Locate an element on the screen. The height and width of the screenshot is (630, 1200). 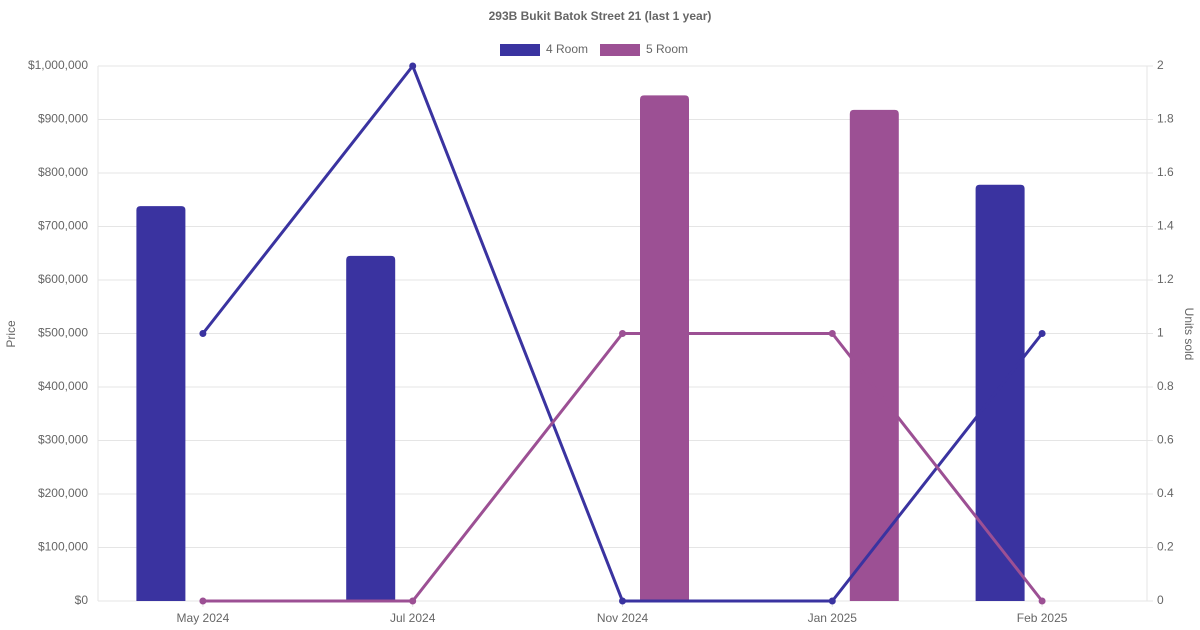
x-tick-label: Nov 2024 is located at coordinates (623, 618).